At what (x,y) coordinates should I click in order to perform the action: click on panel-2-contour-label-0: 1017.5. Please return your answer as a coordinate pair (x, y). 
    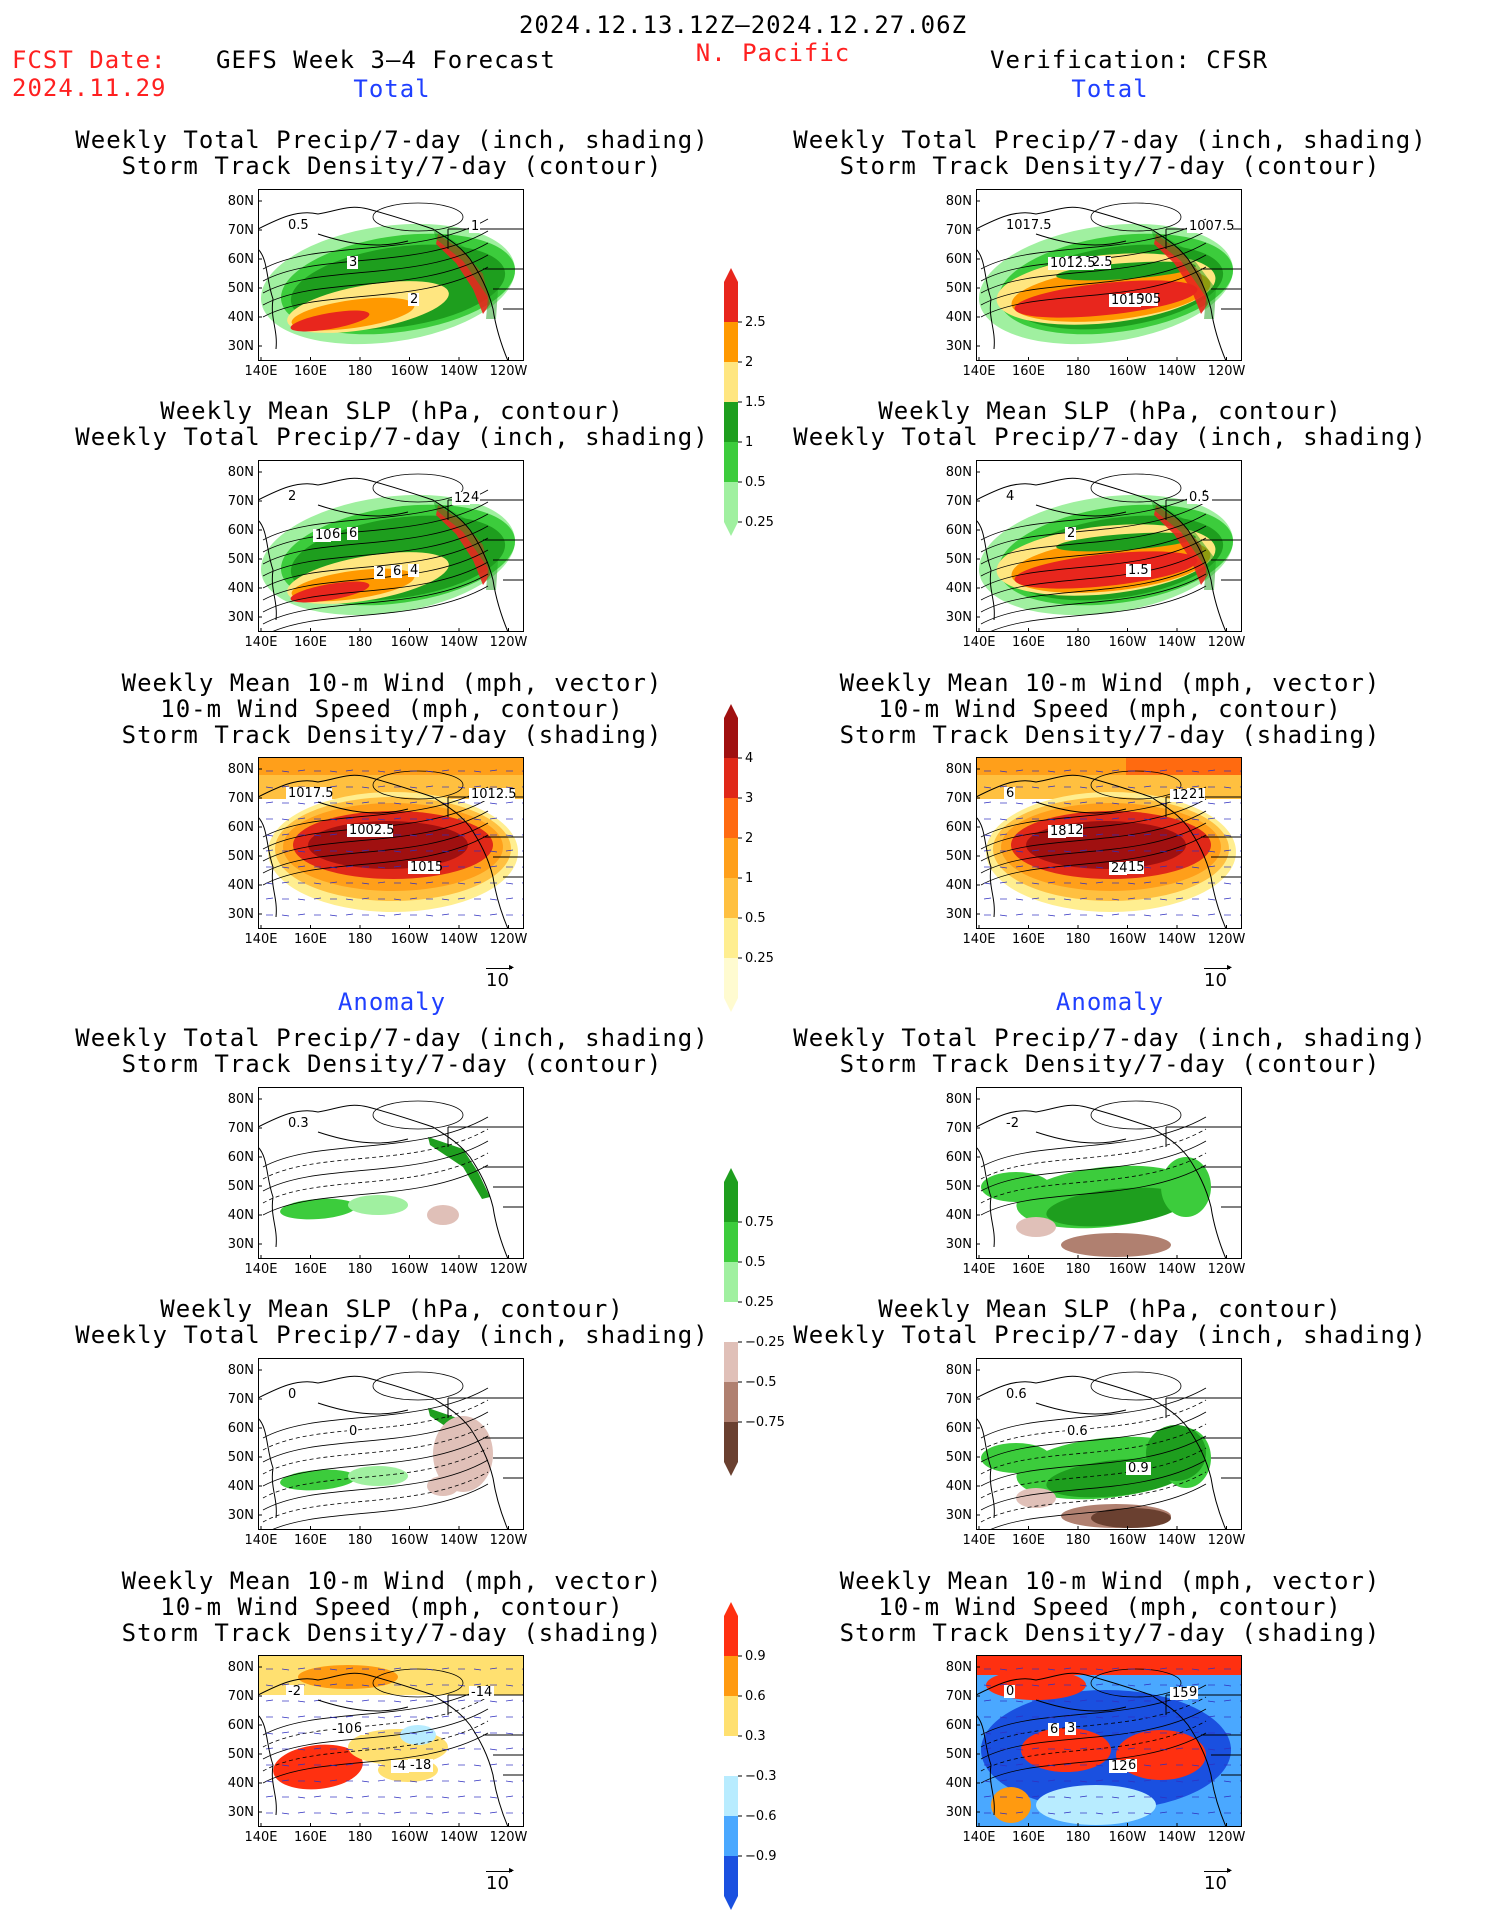
    Looking at the image, I should click on (1029, 225).